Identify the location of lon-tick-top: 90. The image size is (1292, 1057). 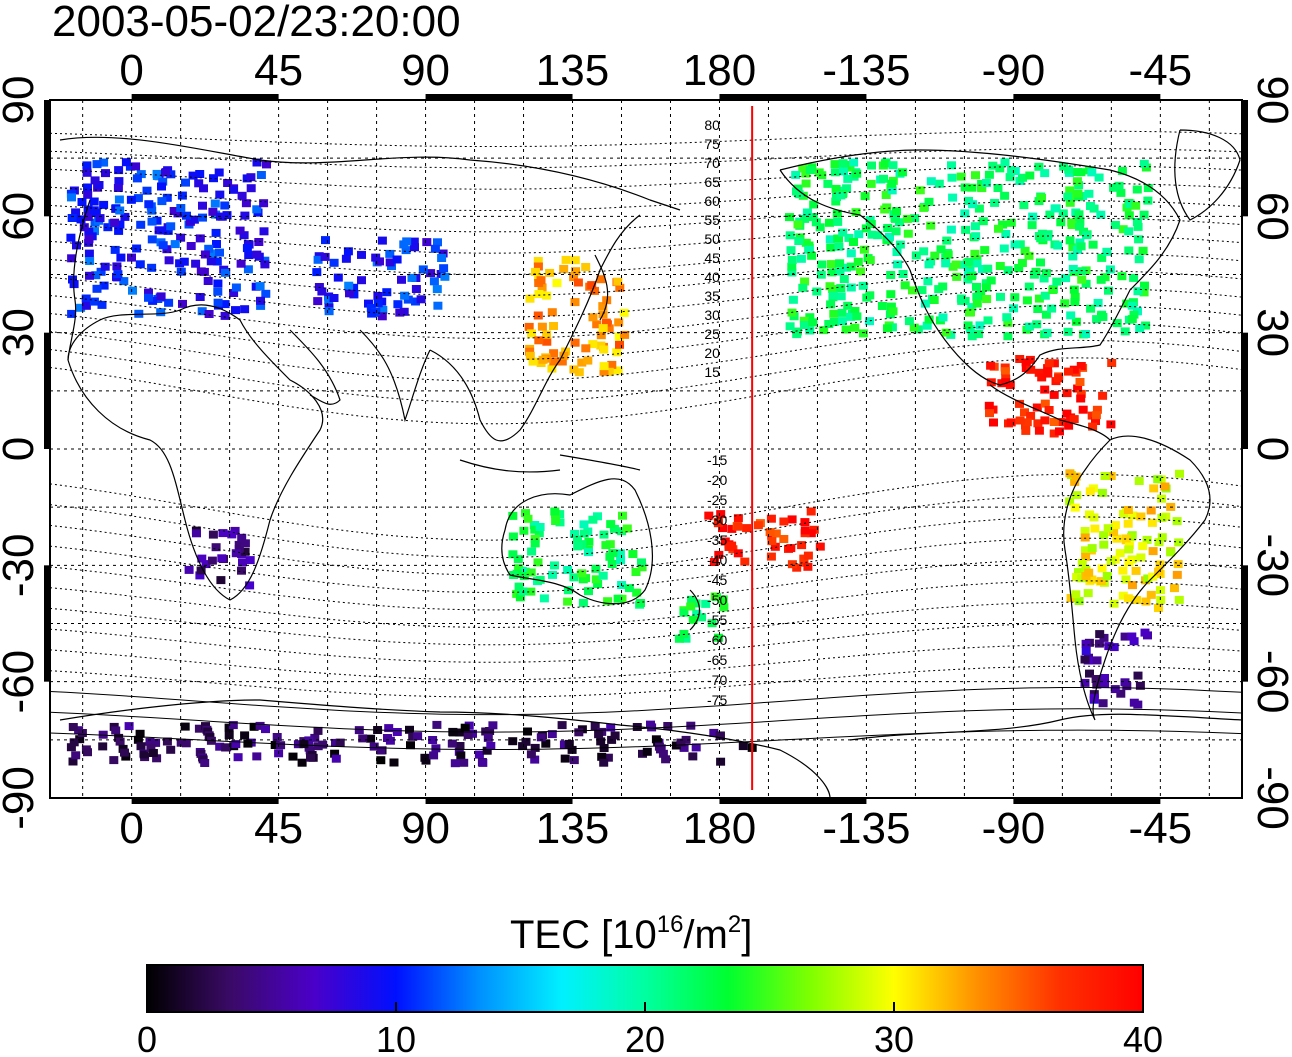
(425, 70).